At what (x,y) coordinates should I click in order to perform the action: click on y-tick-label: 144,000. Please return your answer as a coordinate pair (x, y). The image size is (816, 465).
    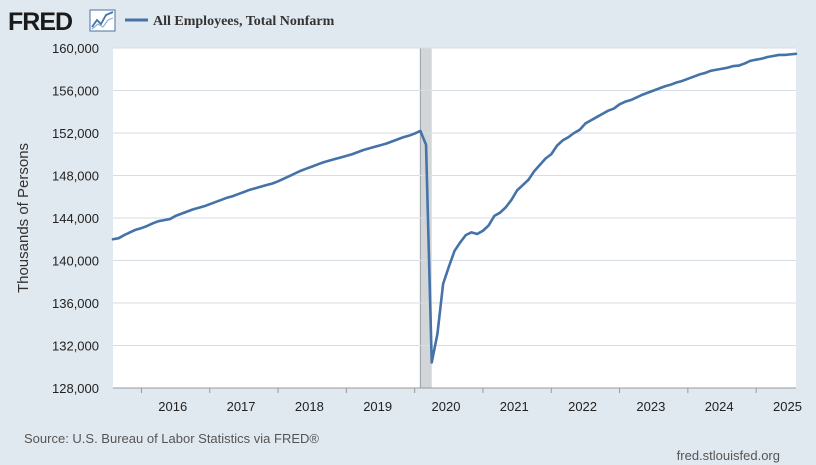
    Looking at the image, I should click on (75, 218).